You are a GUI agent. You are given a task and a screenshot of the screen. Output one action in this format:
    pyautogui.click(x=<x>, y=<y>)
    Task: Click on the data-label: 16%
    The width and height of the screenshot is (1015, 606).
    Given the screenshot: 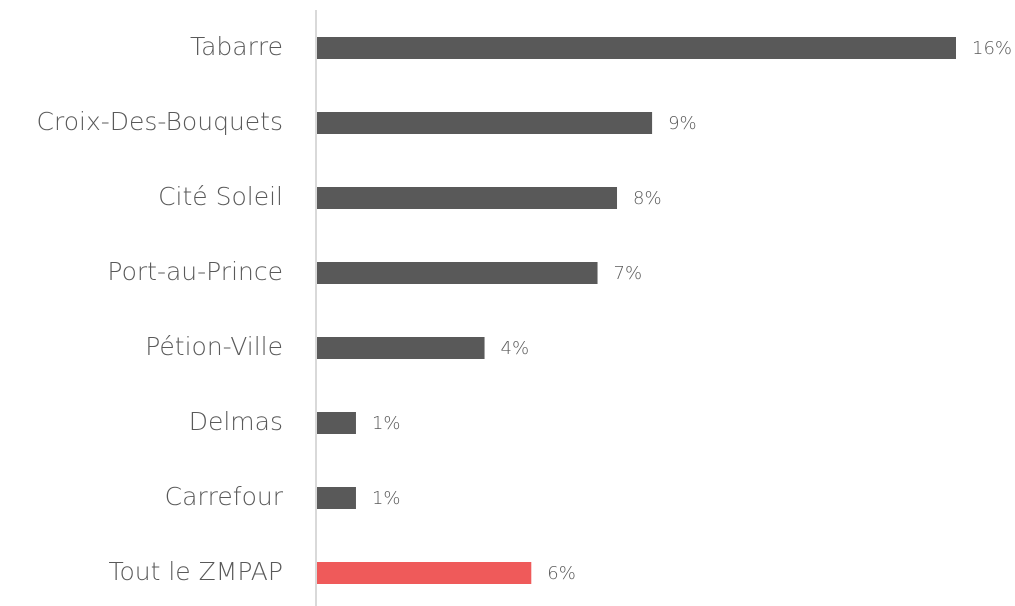 What is the action you would take?
    pyautogui.click(x=992, y=48)
    